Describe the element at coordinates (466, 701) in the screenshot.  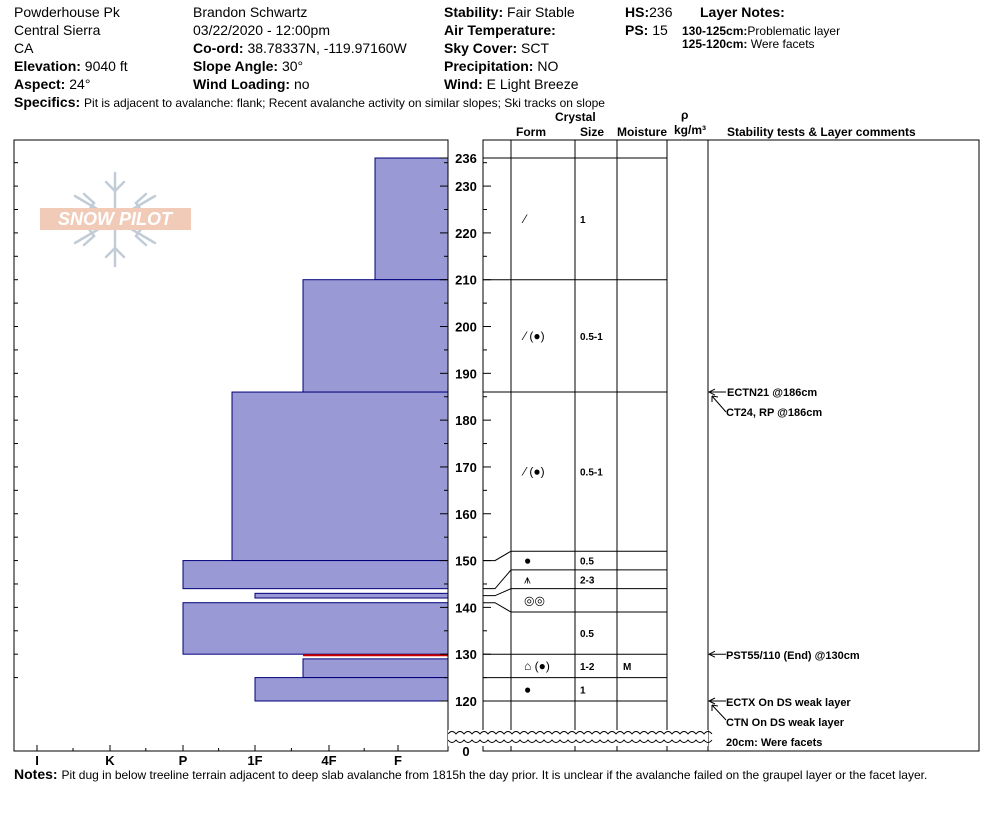
I see `height-tick-label: 120` at that location.